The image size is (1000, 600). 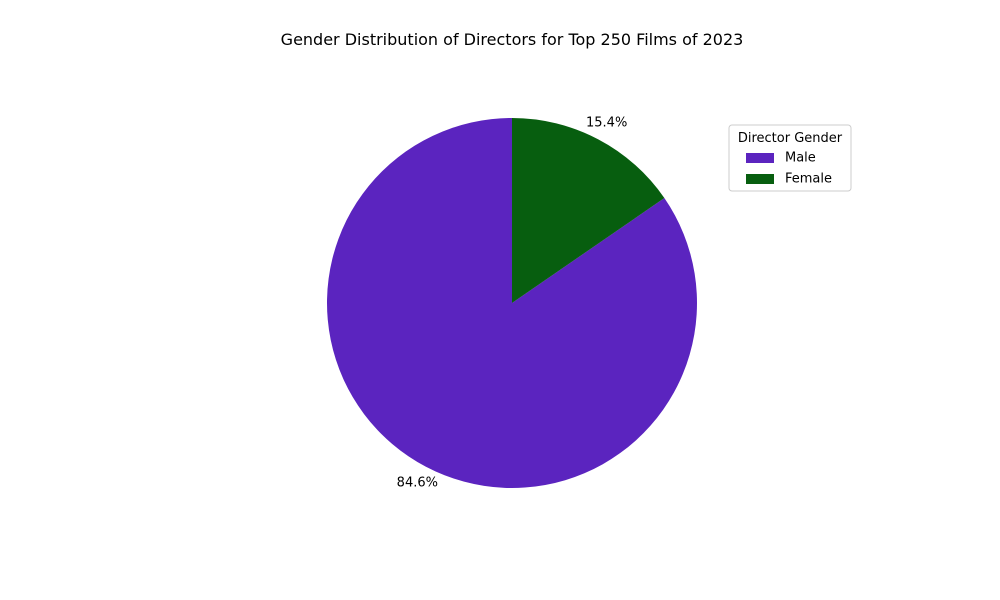 I want to click on legend-swatch-male, so click(x=760, y=158).